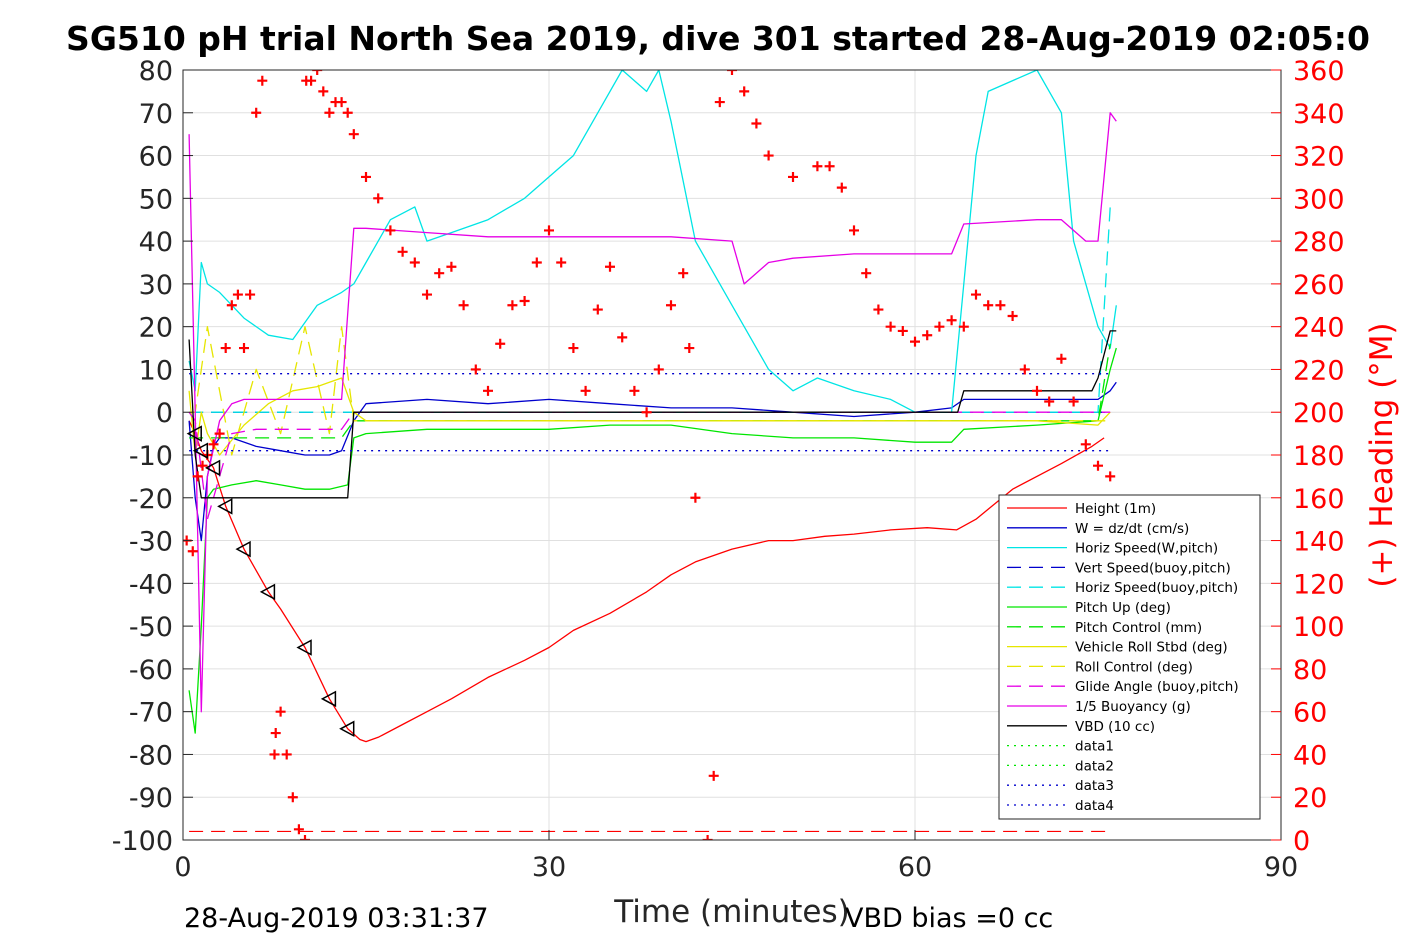 This screenshot has width=1417, height=945. What do you see at coordinates (1310, 798) in the screenshot?
I see `y2-tick-label-17: 20` at bounding box center [1310, 798].